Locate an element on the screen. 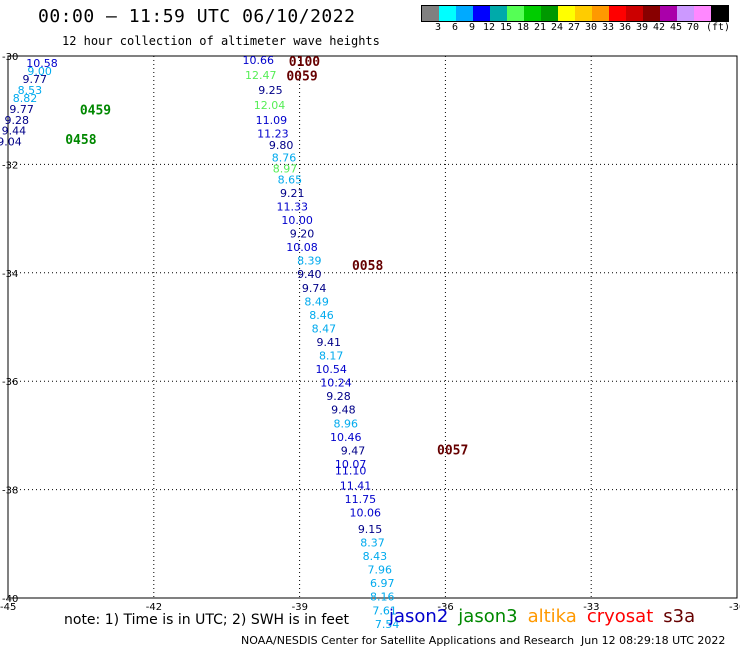  color-scale-label: 6 is located at coordinates (455, 27).